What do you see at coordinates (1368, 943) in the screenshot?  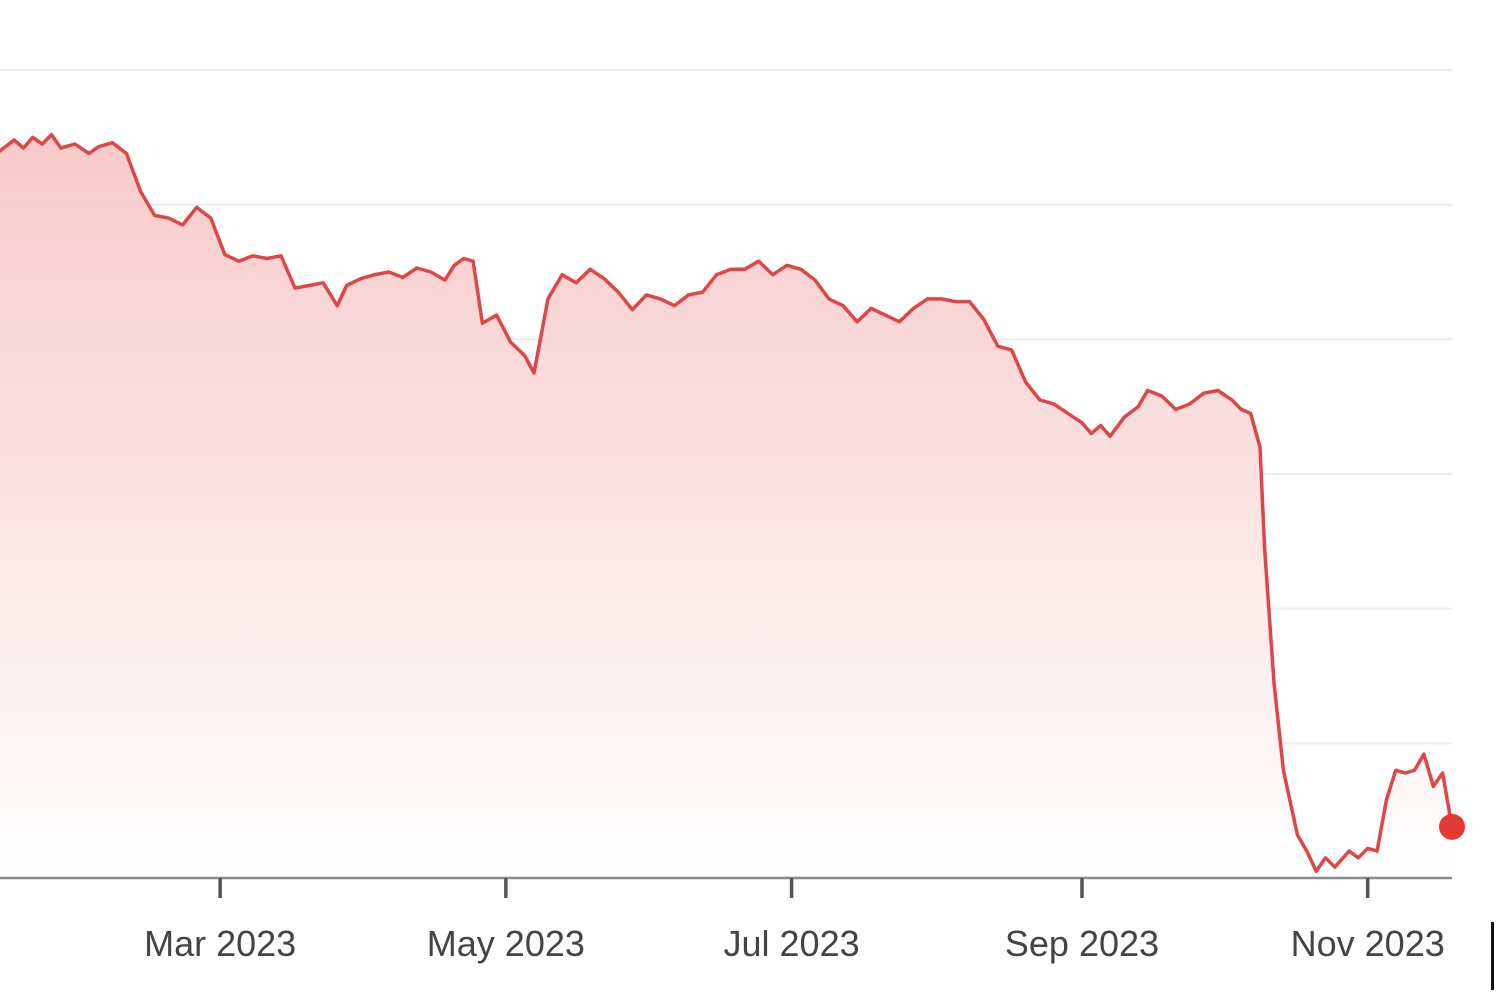 I see `x-tick-label-4: Nov 2023` at bounding box center [1368, 943].